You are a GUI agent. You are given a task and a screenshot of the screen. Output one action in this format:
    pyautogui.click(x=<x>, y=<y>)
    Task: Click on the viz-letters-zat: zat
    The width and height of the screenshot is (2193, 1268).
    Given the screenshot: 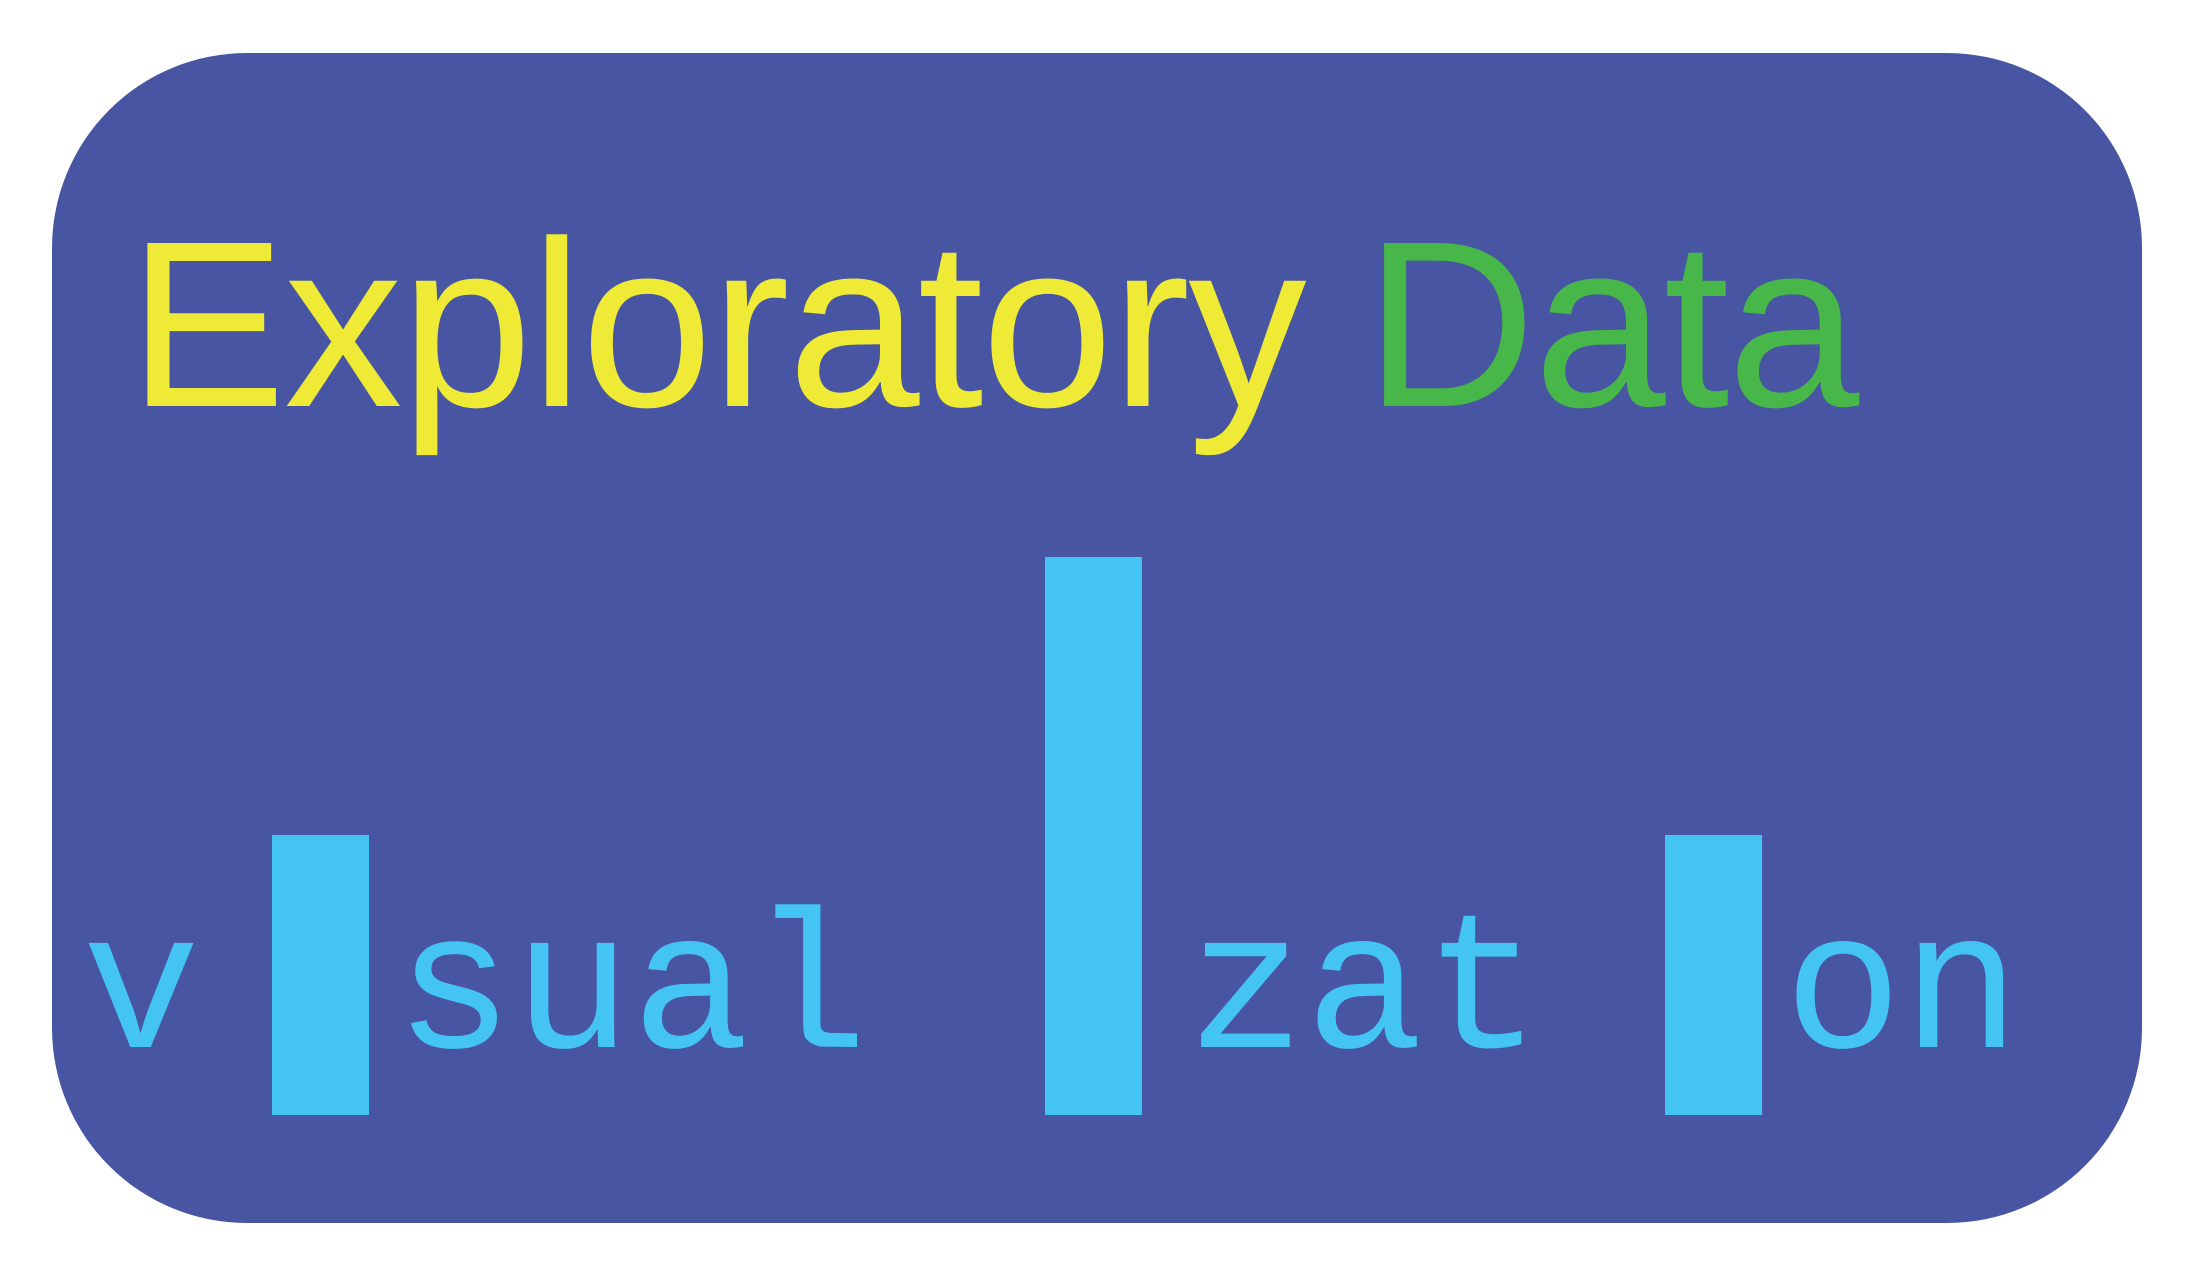 What is the action you would take?
    pyautogui.click(x=1364, y=995)
    